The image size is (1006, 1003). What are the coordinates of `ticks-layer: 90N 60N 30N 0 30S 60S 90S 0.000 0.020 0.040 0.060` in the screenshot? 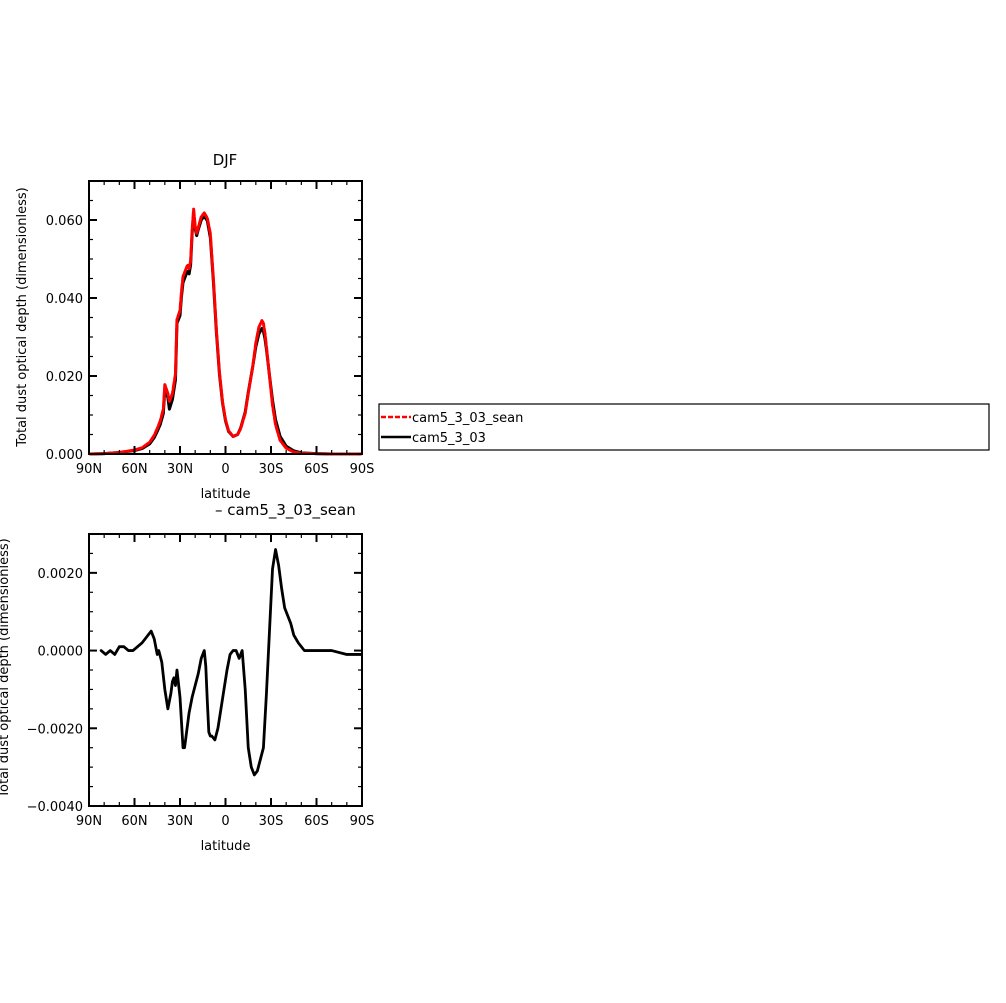 It's located at (210, 328).